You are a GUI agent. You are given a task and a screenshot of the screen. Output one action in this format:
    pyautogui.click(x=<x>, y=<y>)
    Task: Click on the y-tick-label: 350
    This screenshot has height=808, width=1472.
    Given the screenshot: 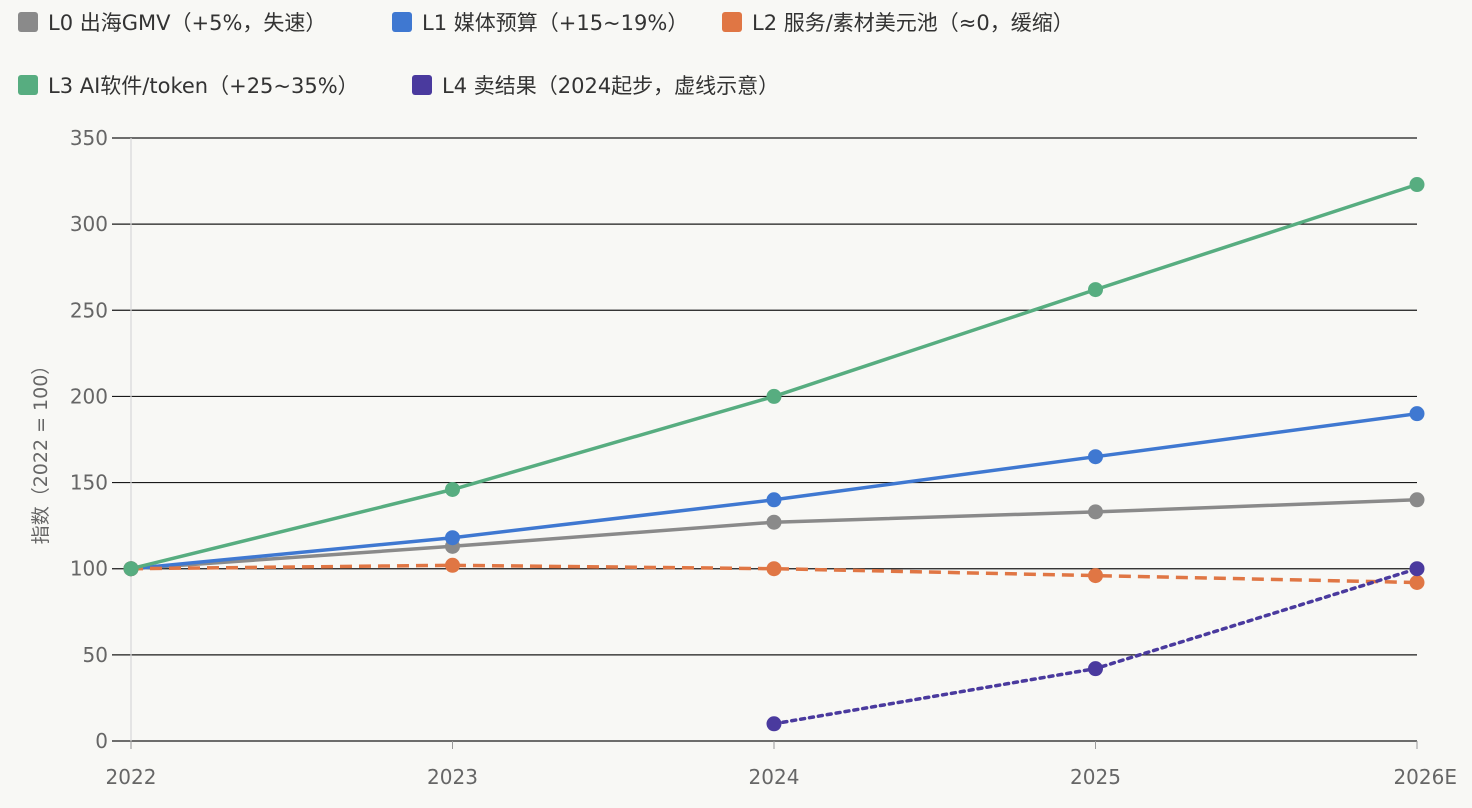 What is the action you would take?
    pyautogui.click(x=89, y=138)
    